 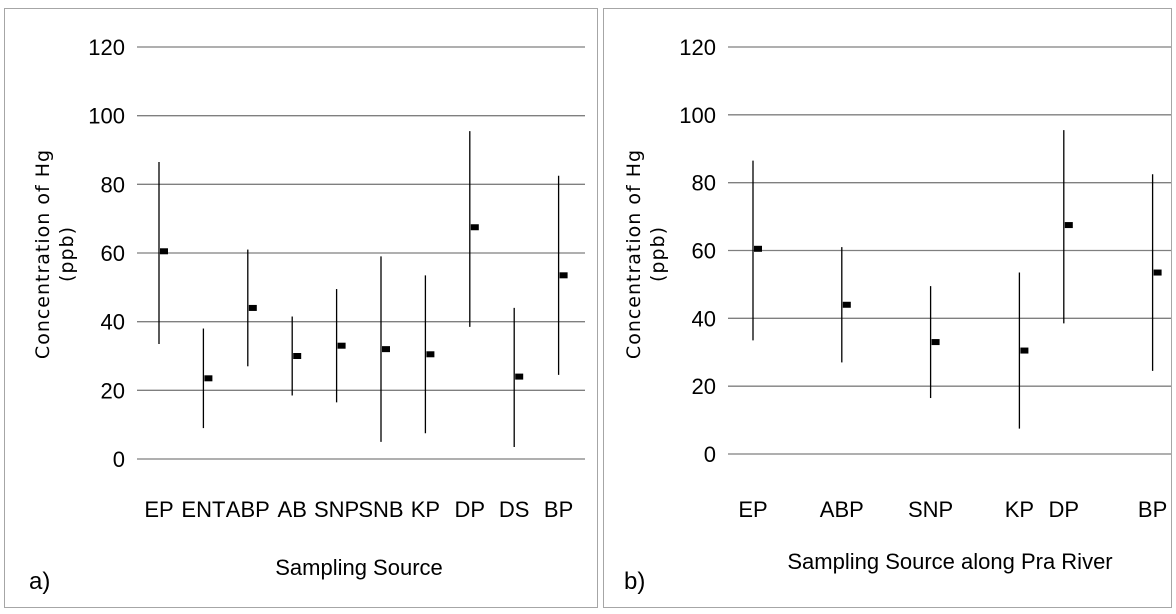 What do you see at coordinates (39, 581) in the screenshot?
I see `panel-label: a)` at bounding box center [39, 581].